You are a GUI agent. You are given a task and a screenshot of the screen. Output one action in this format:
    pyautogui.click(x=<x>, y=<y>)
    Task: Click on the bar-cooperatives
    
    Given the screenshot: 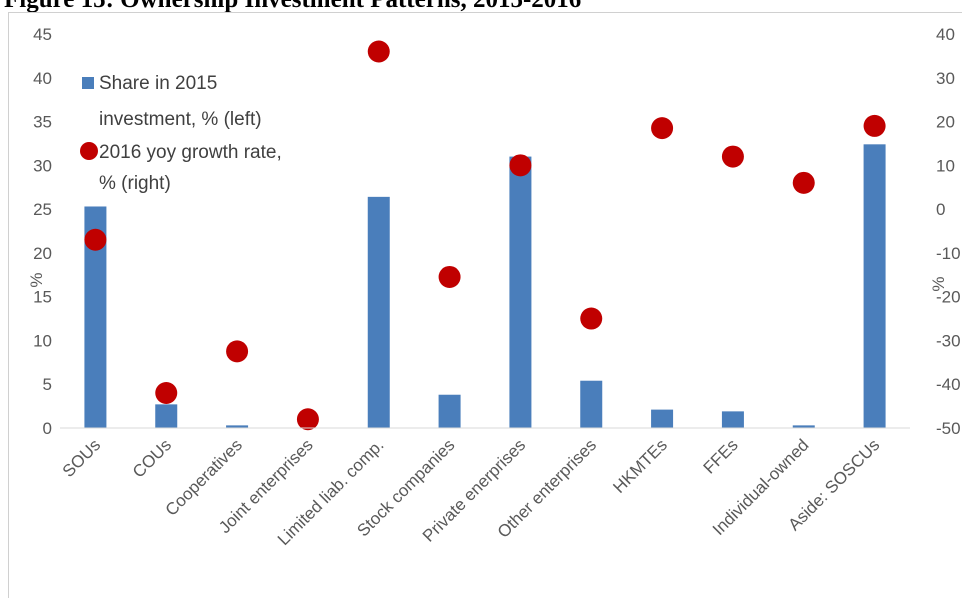 What is the action you would take?
    pyautogui.click(x=237, y=426)
    